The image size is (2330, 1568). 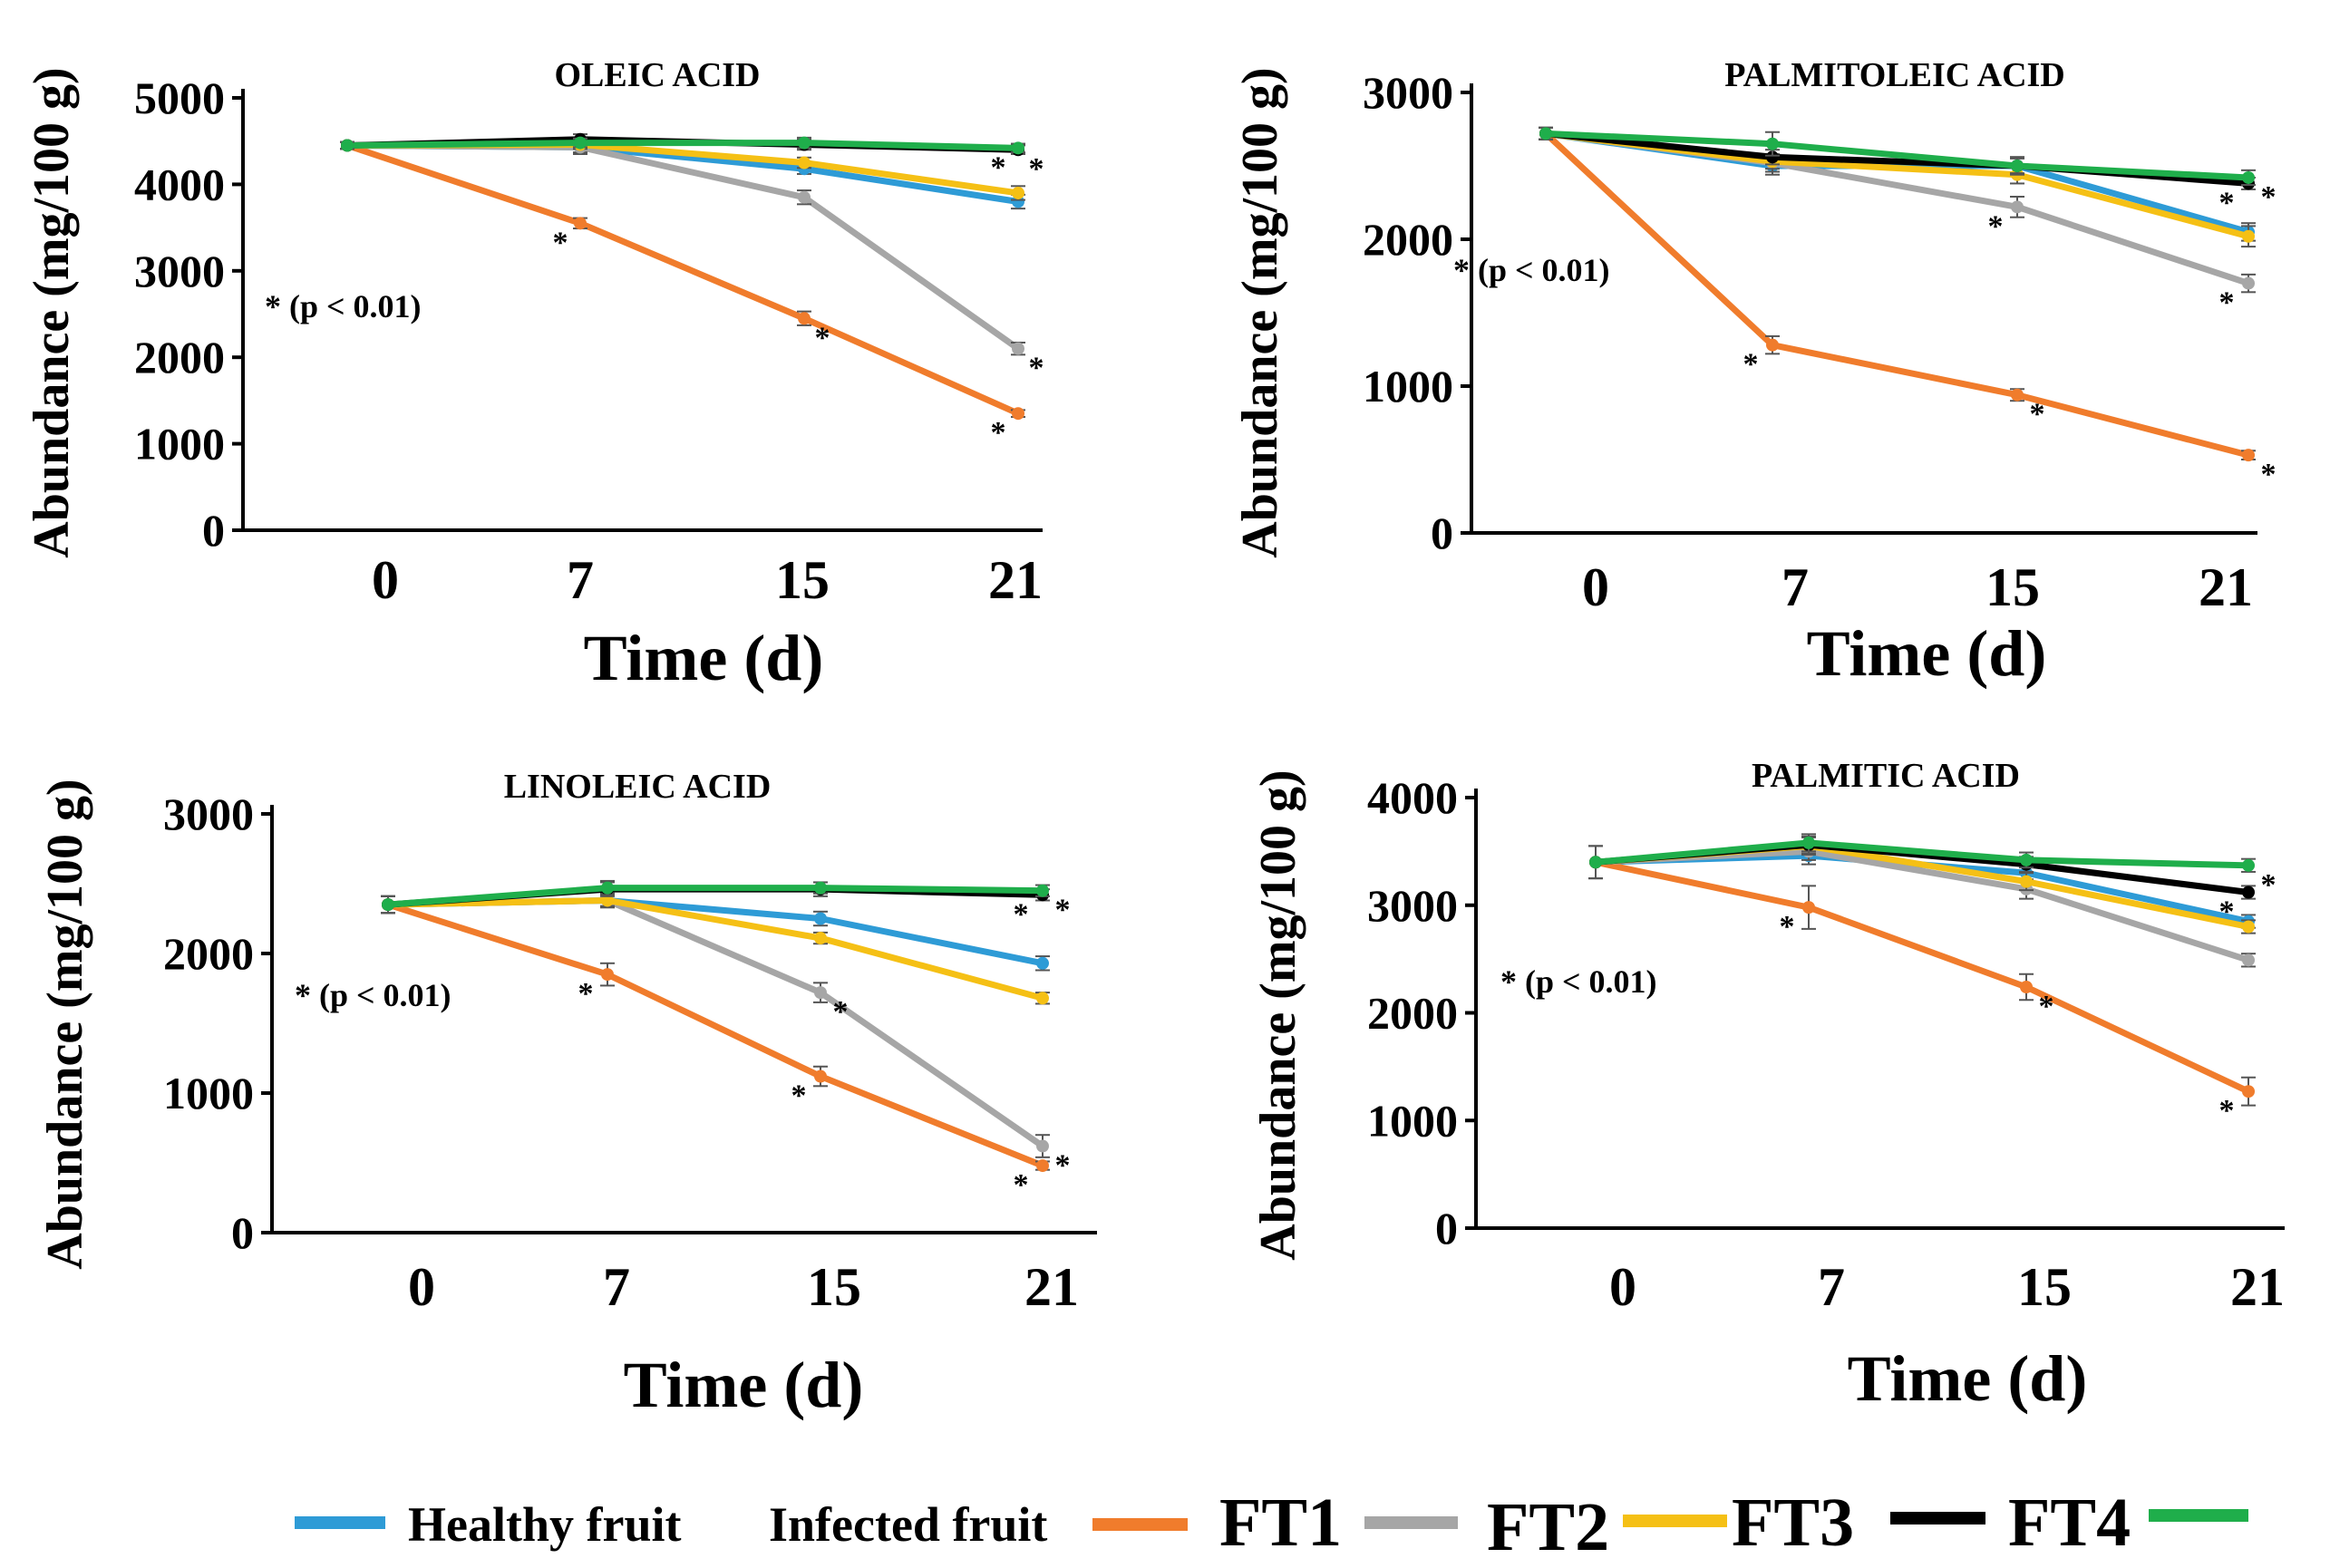 What do you see at coordinates (545, 1525) in the screenshot?
I see `legend-label-healthy-fruit: Healthy fruit` at bounding box center [545, 1525].